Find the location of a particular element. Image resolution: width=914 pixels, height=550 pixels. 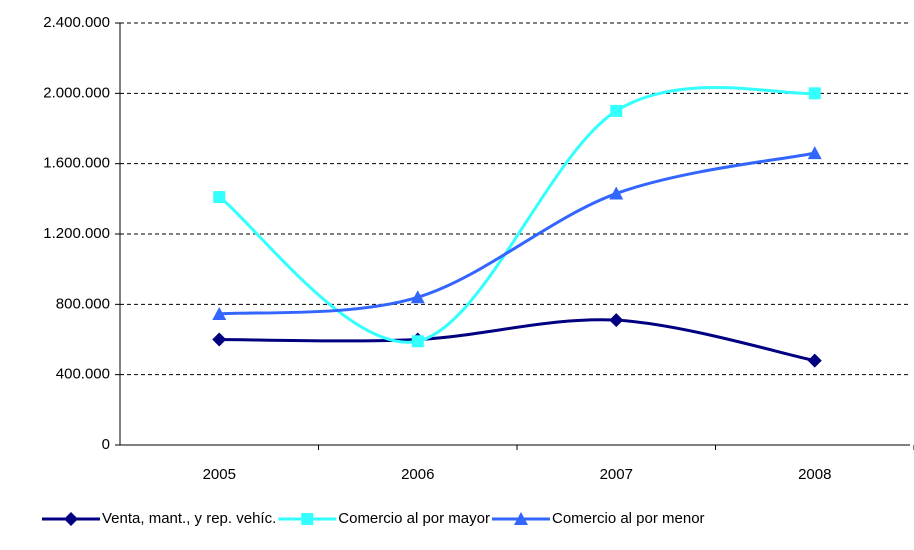

legend-label: Comercio al por mayor is located at coordinates (414, 518).